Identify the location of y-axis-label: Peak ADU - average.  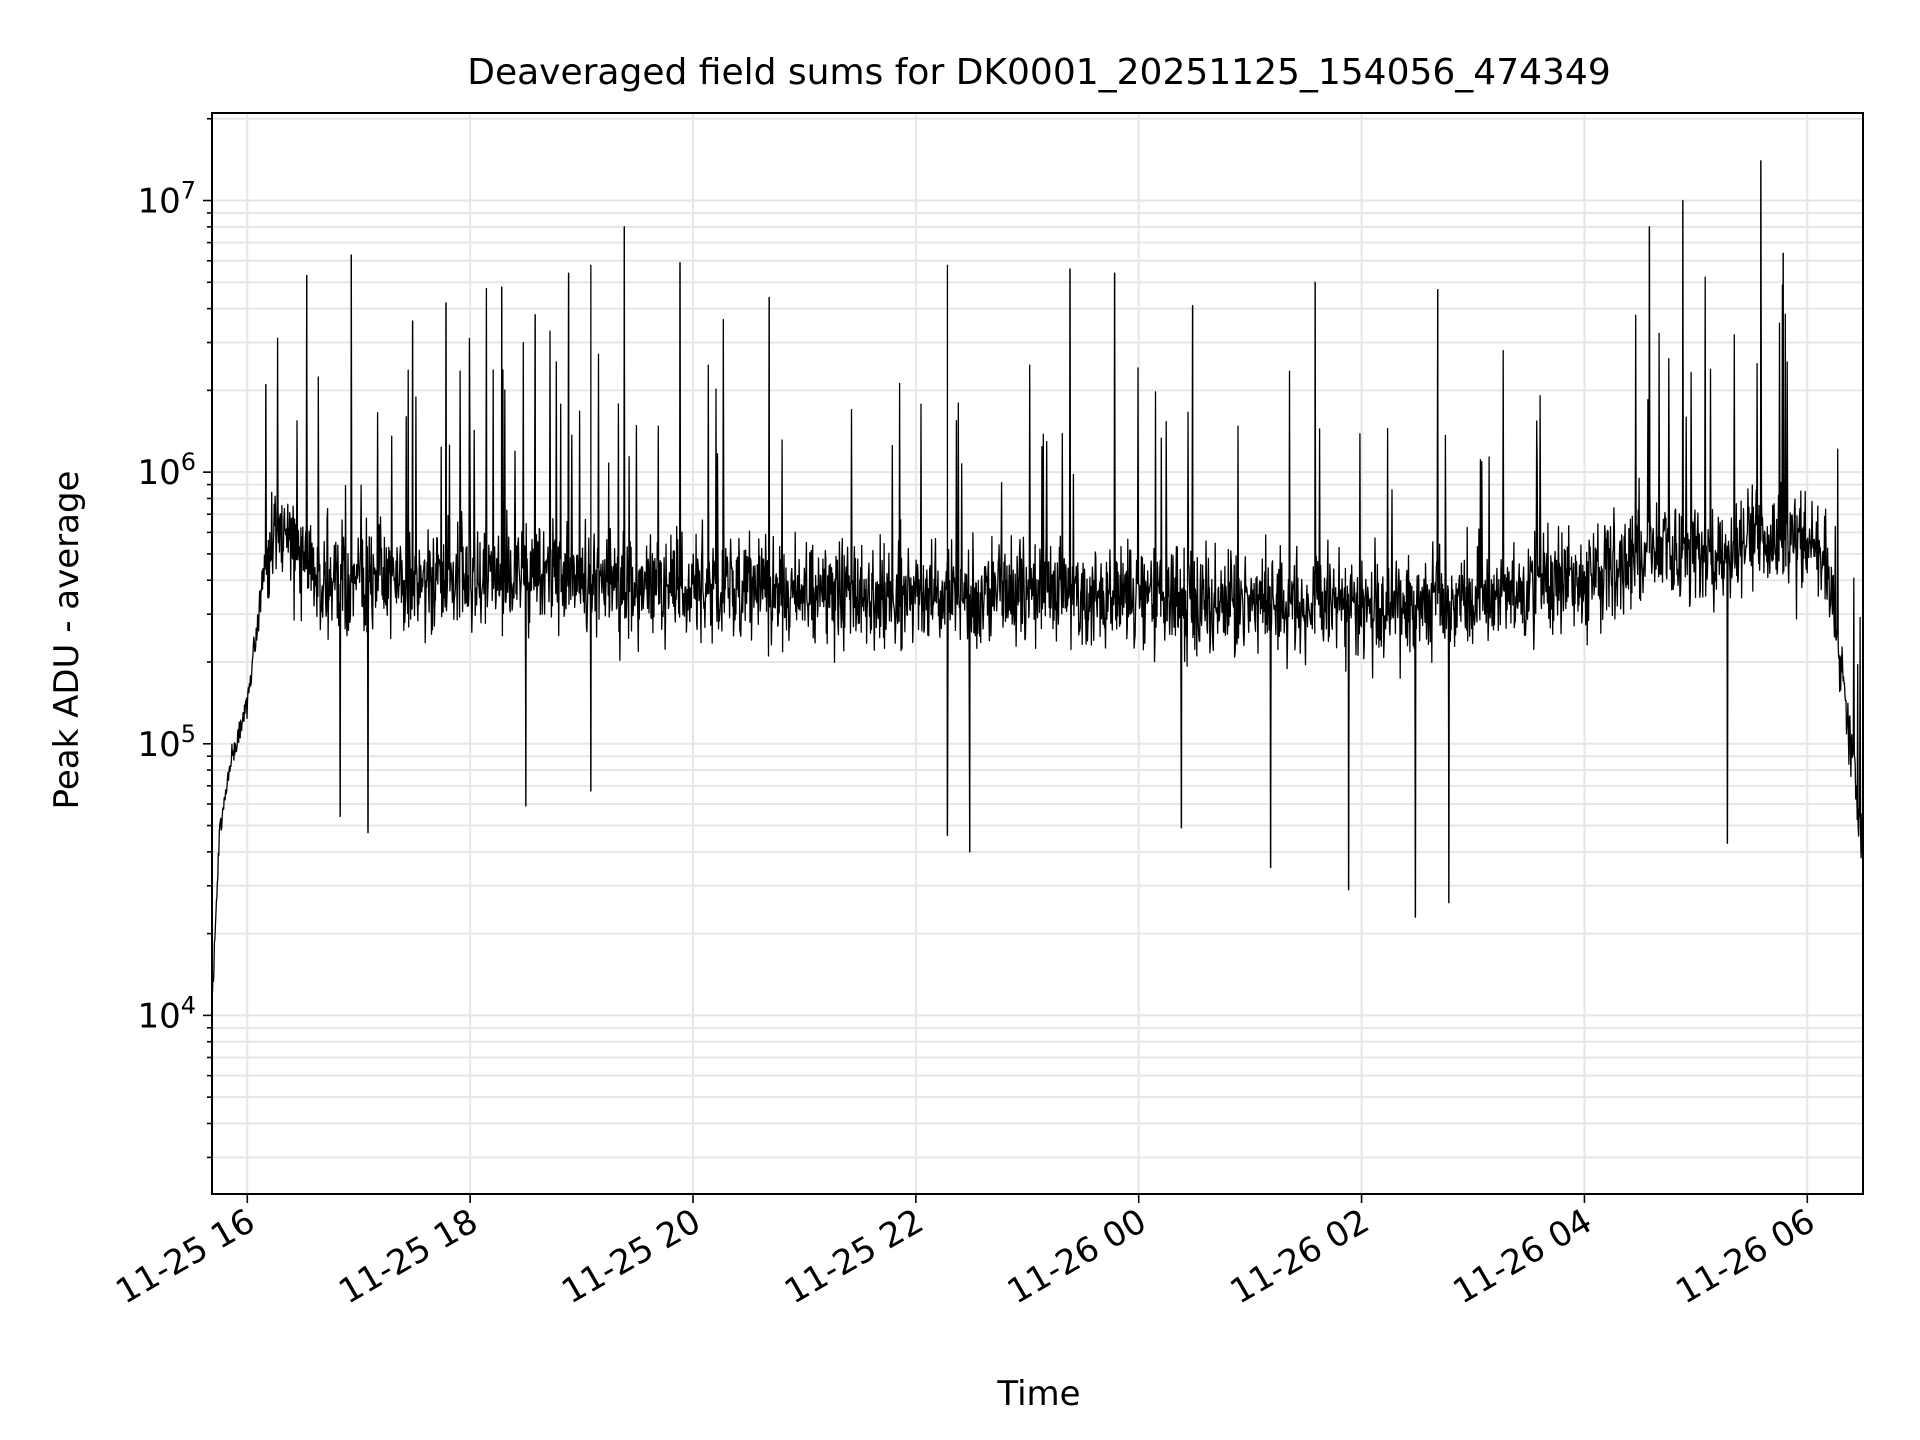
(67, 640).